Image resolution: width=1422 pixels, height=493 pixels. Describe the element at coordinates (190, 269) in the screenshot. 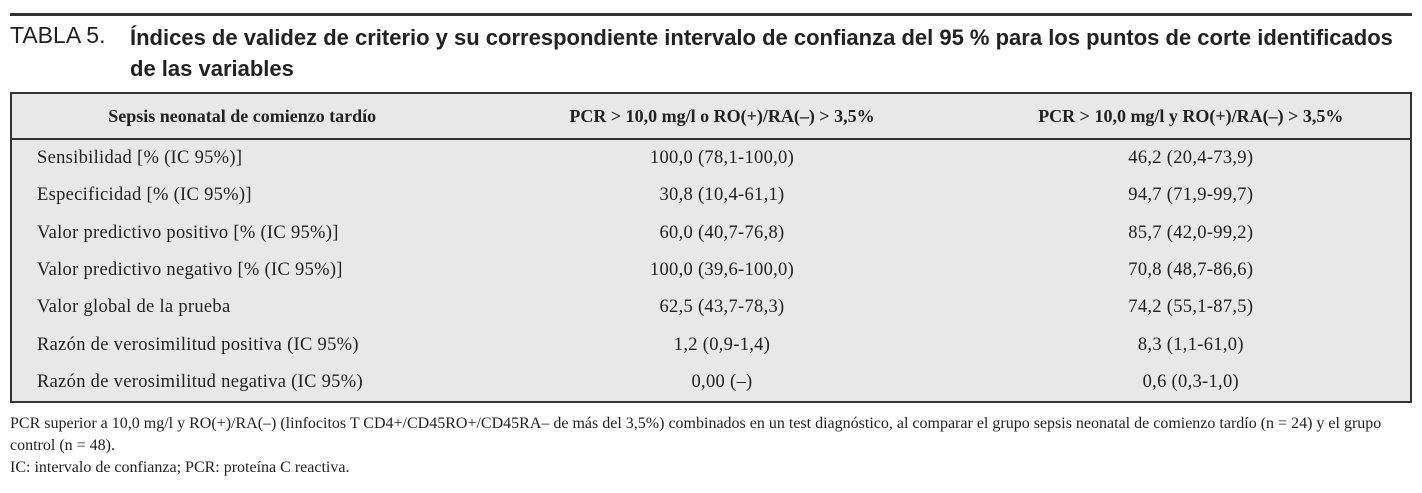

I see `row-label: Valor predictivo negativo [% (IC 95%)]` at that location.